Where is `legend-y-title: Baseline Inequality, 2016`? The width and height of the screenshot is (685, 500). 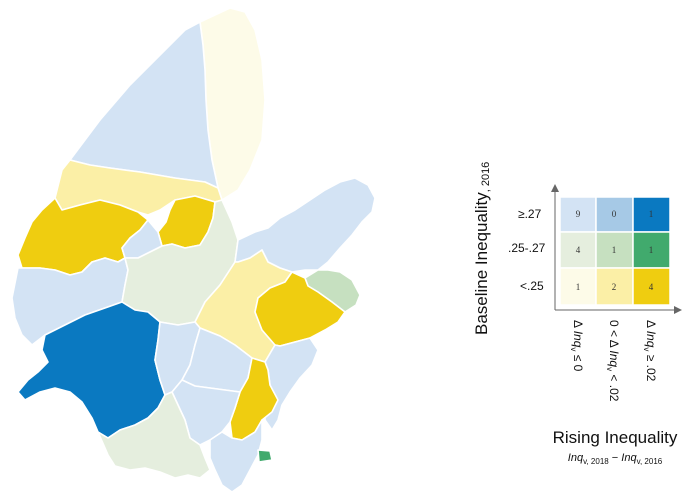 legend-y-title: Baseline Inequality, 2016 is located at coordinates (482, 248).